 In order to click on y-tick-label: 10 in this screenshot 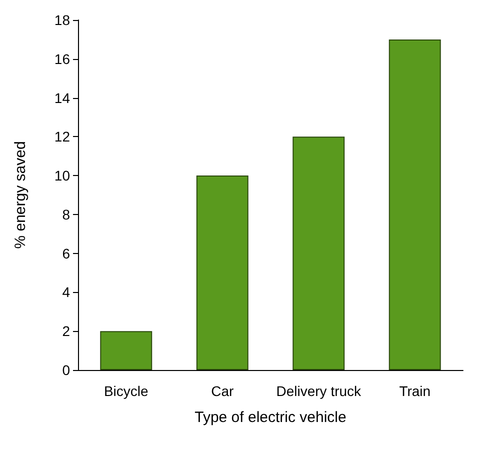, I will do `click(62, 176)`.